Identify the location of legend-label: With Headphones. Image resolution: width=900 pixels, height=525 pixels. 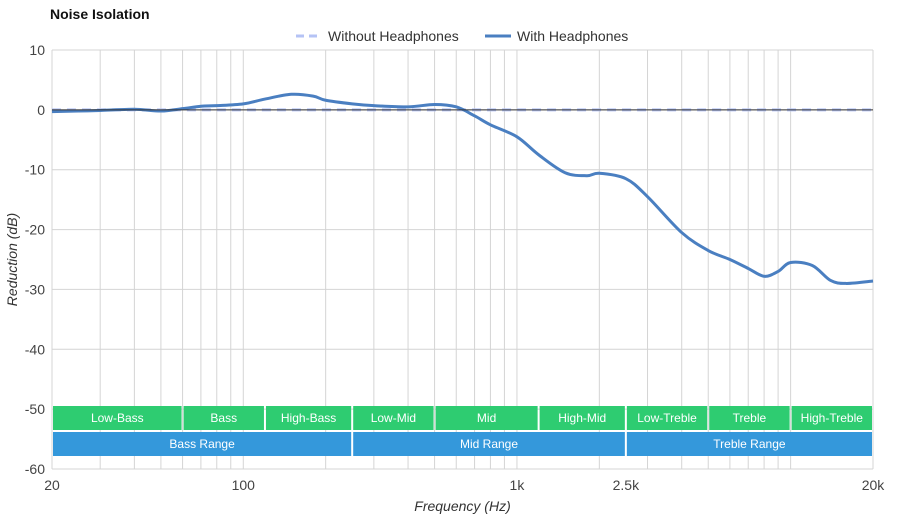
(572, 36).